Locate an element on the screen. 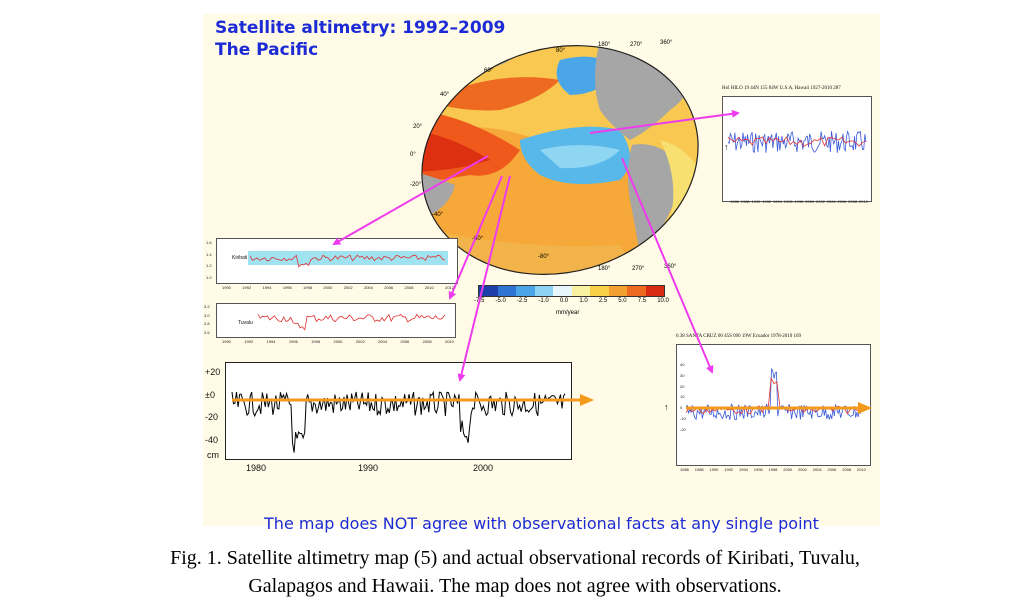 The image size is (1030, 608). map-lat-label-minus20: -20° is located at coordinates (416, 185).